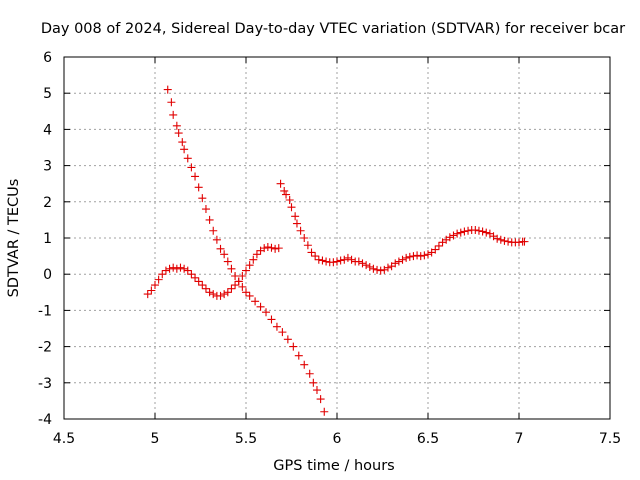 Image resolution: width=640 pixels, height=480 pixels. I want to click on x-tick-label: 7.5, so click(610, 439).